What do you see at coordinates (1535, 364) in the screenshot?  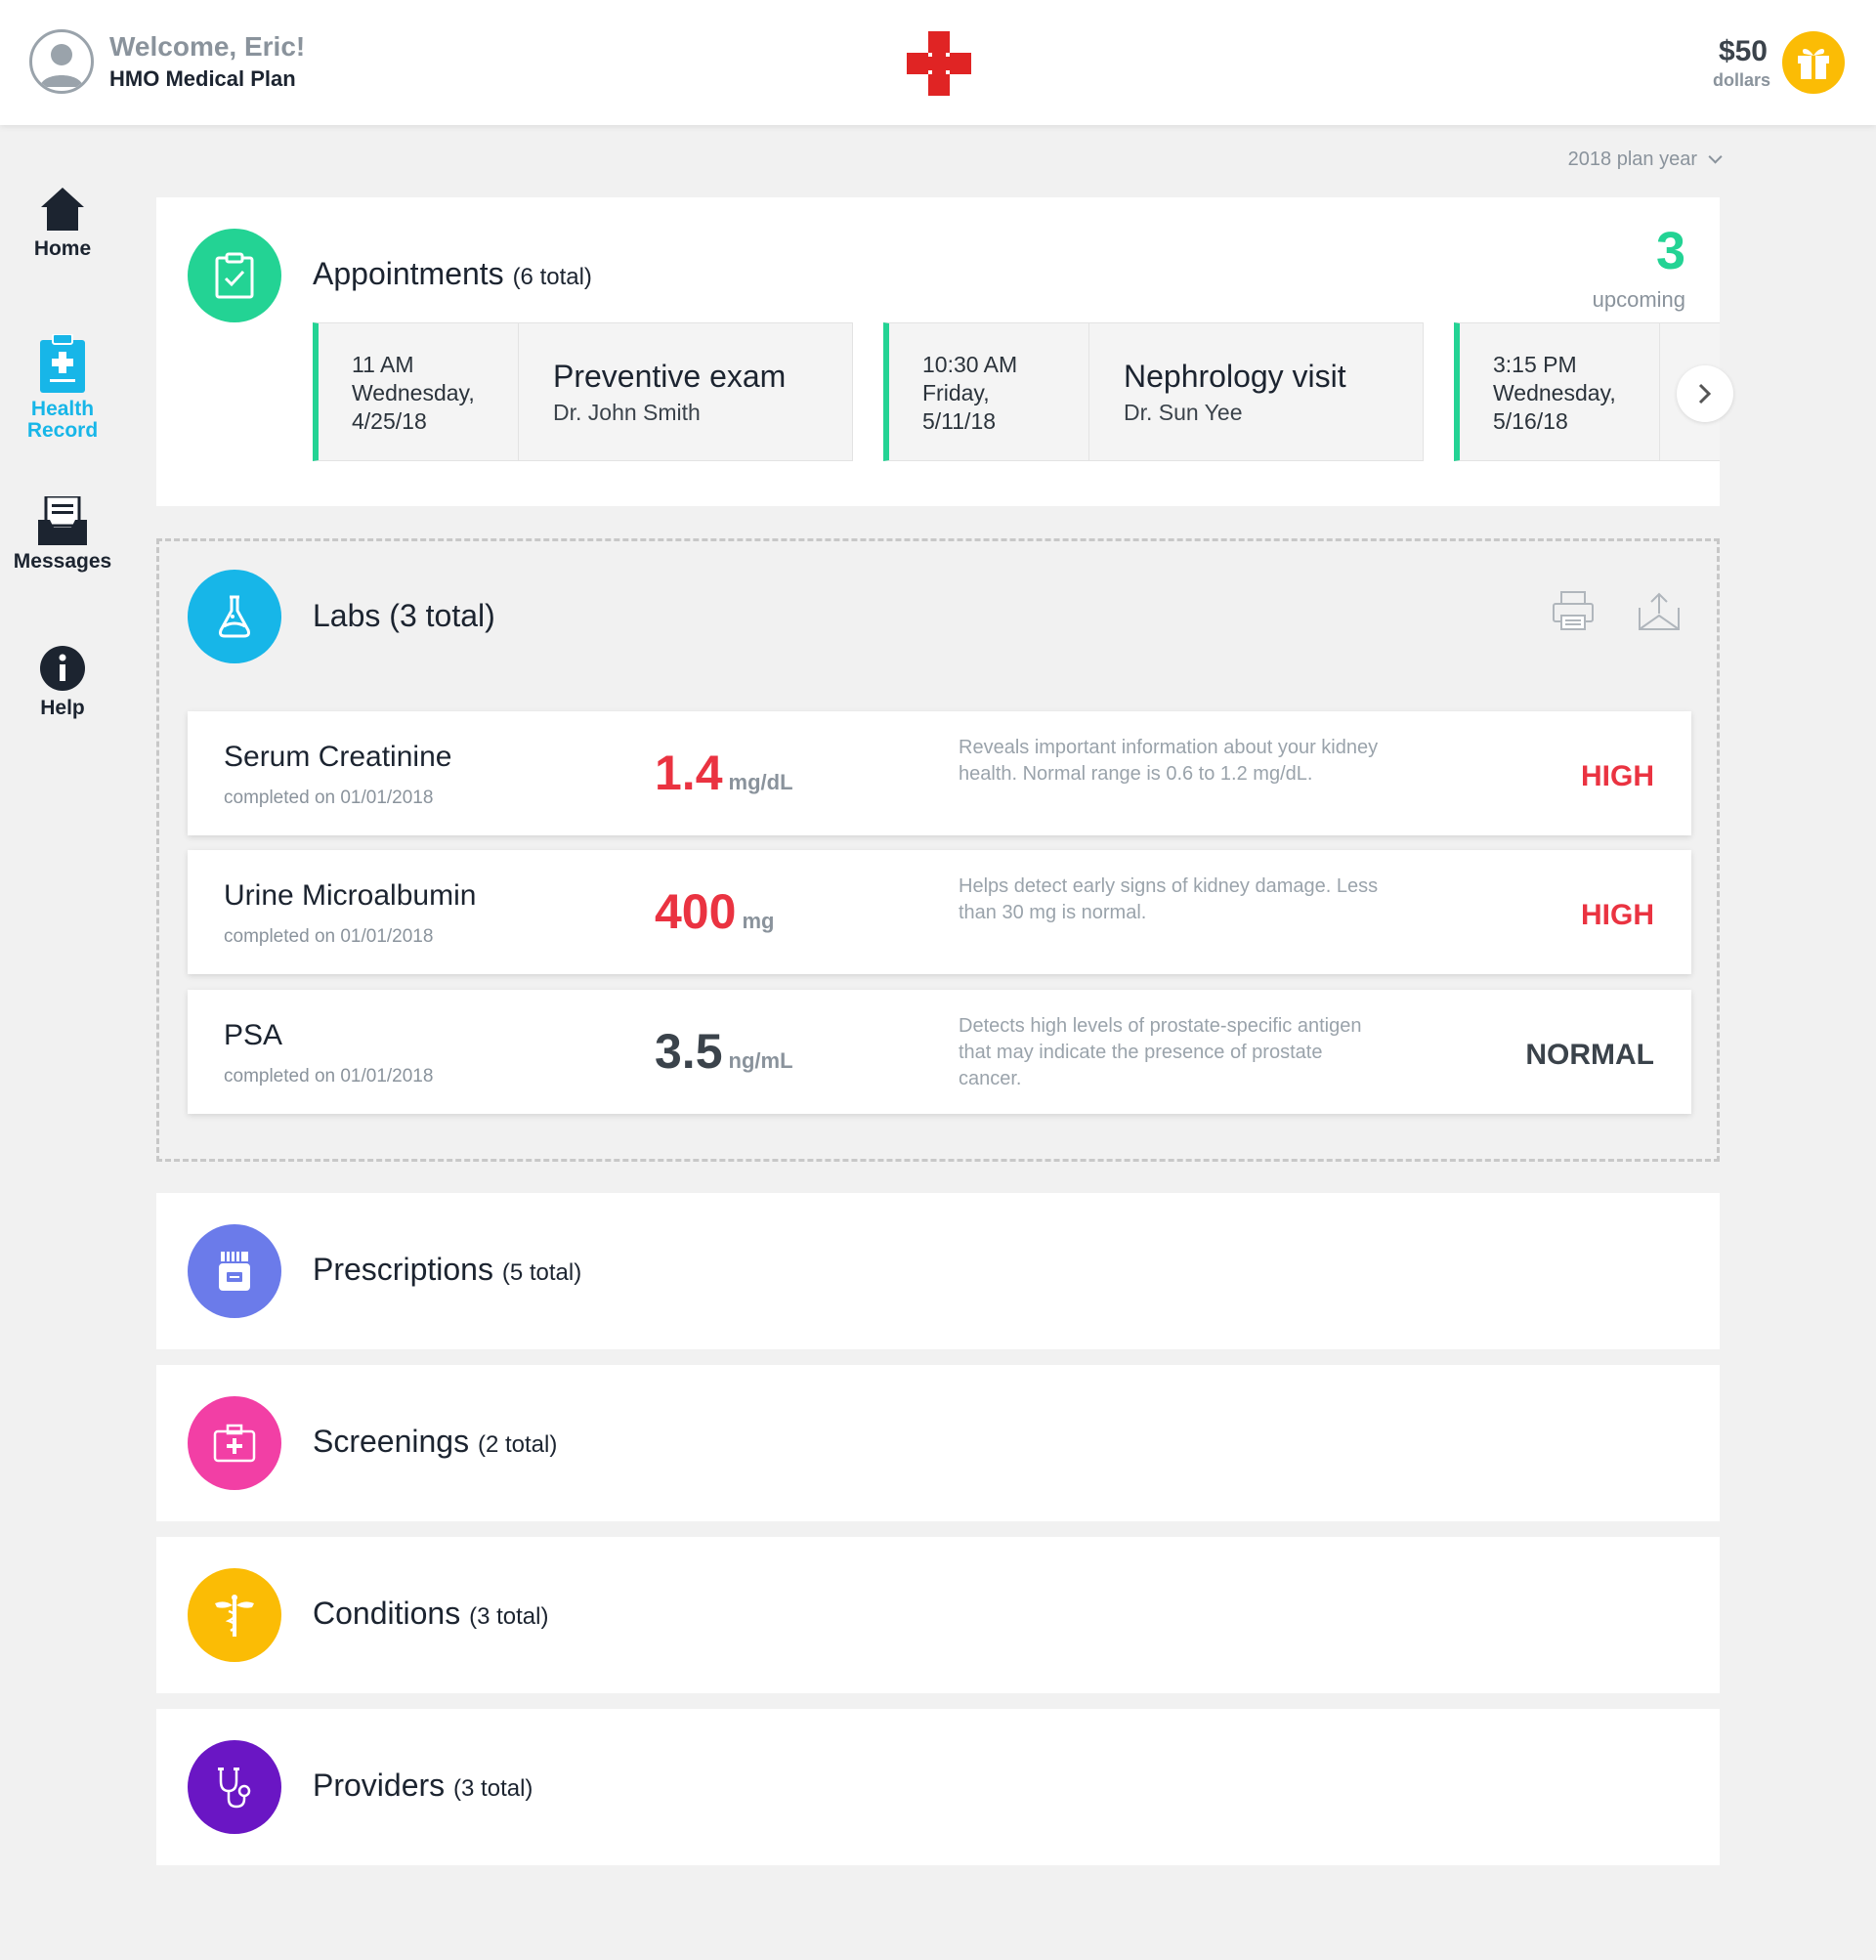 I see `appointment-time: 3:15 PM` at bounding box center [1535, 364].